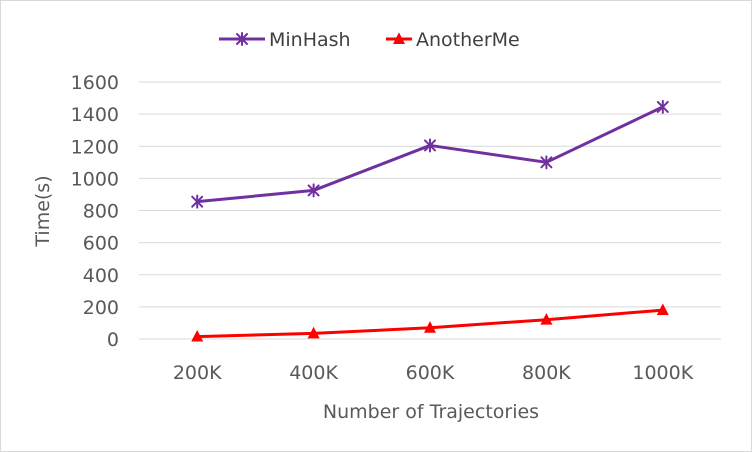 The image size is (752, 452). What do you see at coordinates (101, 212) in the screenshot?
I see `y-tick-label: 800` at bounding box center [101, 212].